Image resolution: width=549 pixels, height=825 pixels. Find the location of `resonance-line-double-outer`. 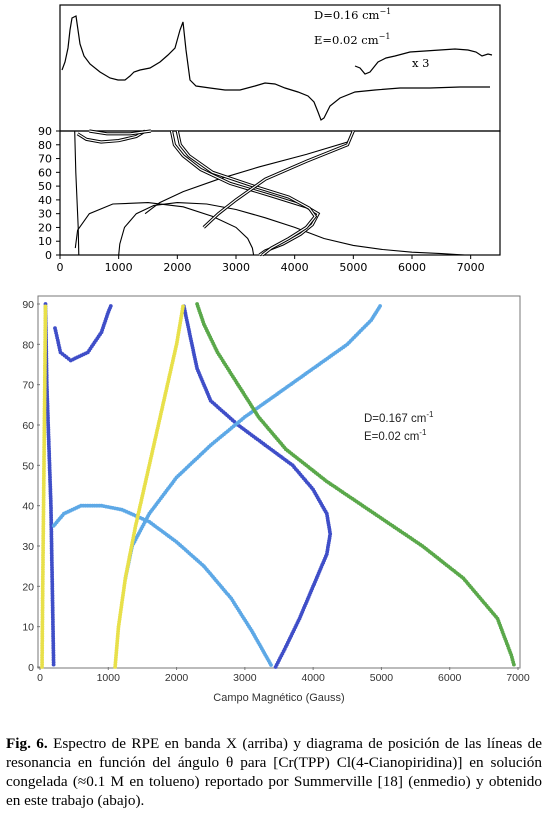

resonance-line-double-outer is located at coordinates (278, 179).